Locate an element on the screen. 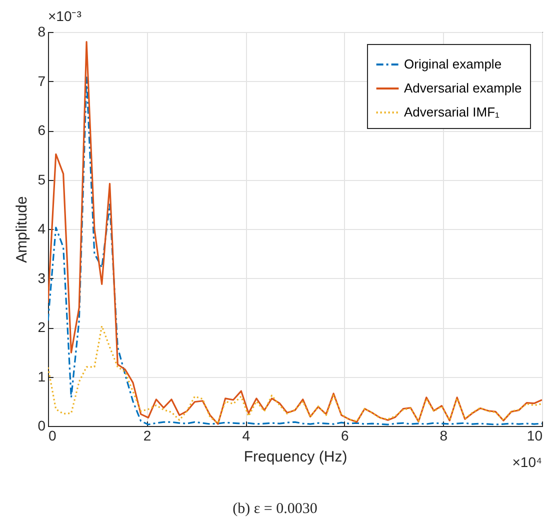  y-axis-title: Amplitude is located at coordinates (22, 229).